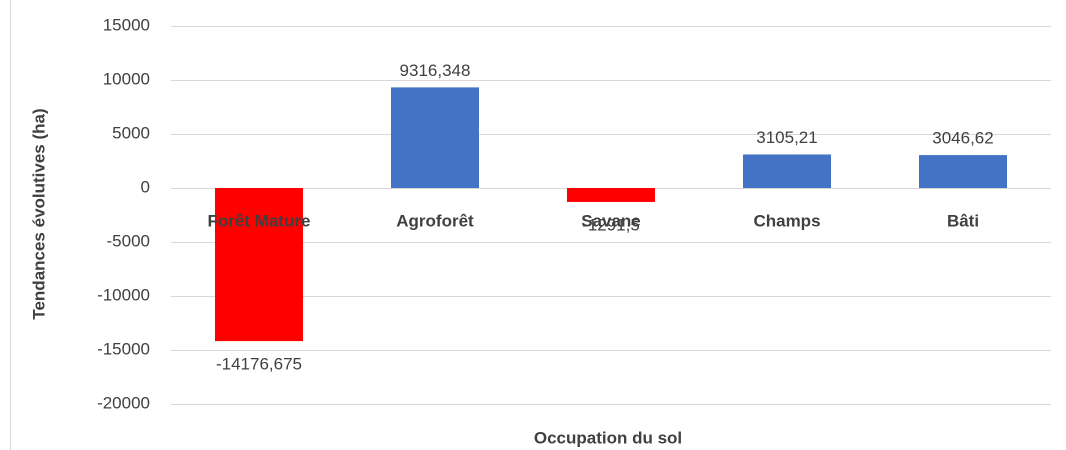  I want to click on x-tick-label: Bâti, so click(963, 220).